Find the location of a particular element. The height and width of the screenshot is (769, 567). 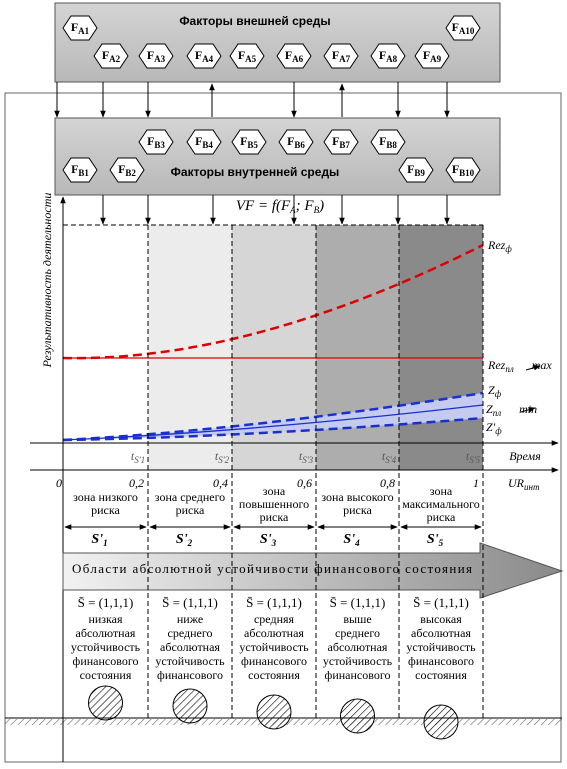

label-main: UR is located at coordinates (516, 483).